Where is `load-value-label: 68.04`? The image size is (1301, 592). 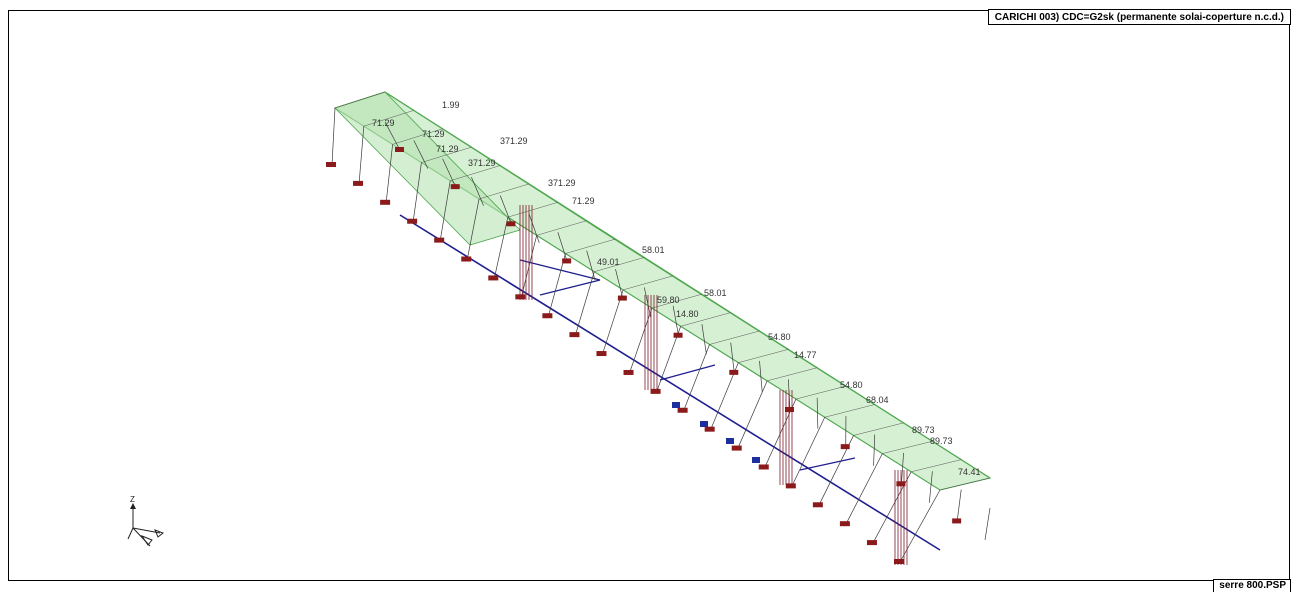 load-value-label: 68.04 is located at coordinates (877, 400).